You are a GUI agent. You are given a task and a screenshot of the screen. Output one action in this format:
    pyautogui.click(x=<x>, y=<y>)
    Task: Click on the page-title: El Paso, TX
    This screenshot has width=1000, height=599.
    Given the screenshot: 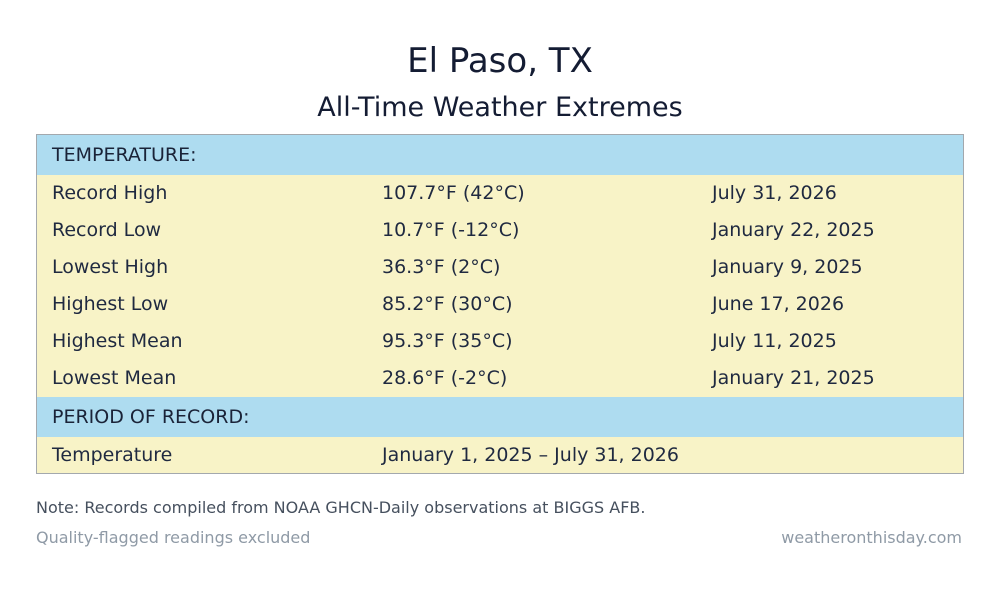 What is the action you would take?
    pyautogui.click(x=500, y=61)
    